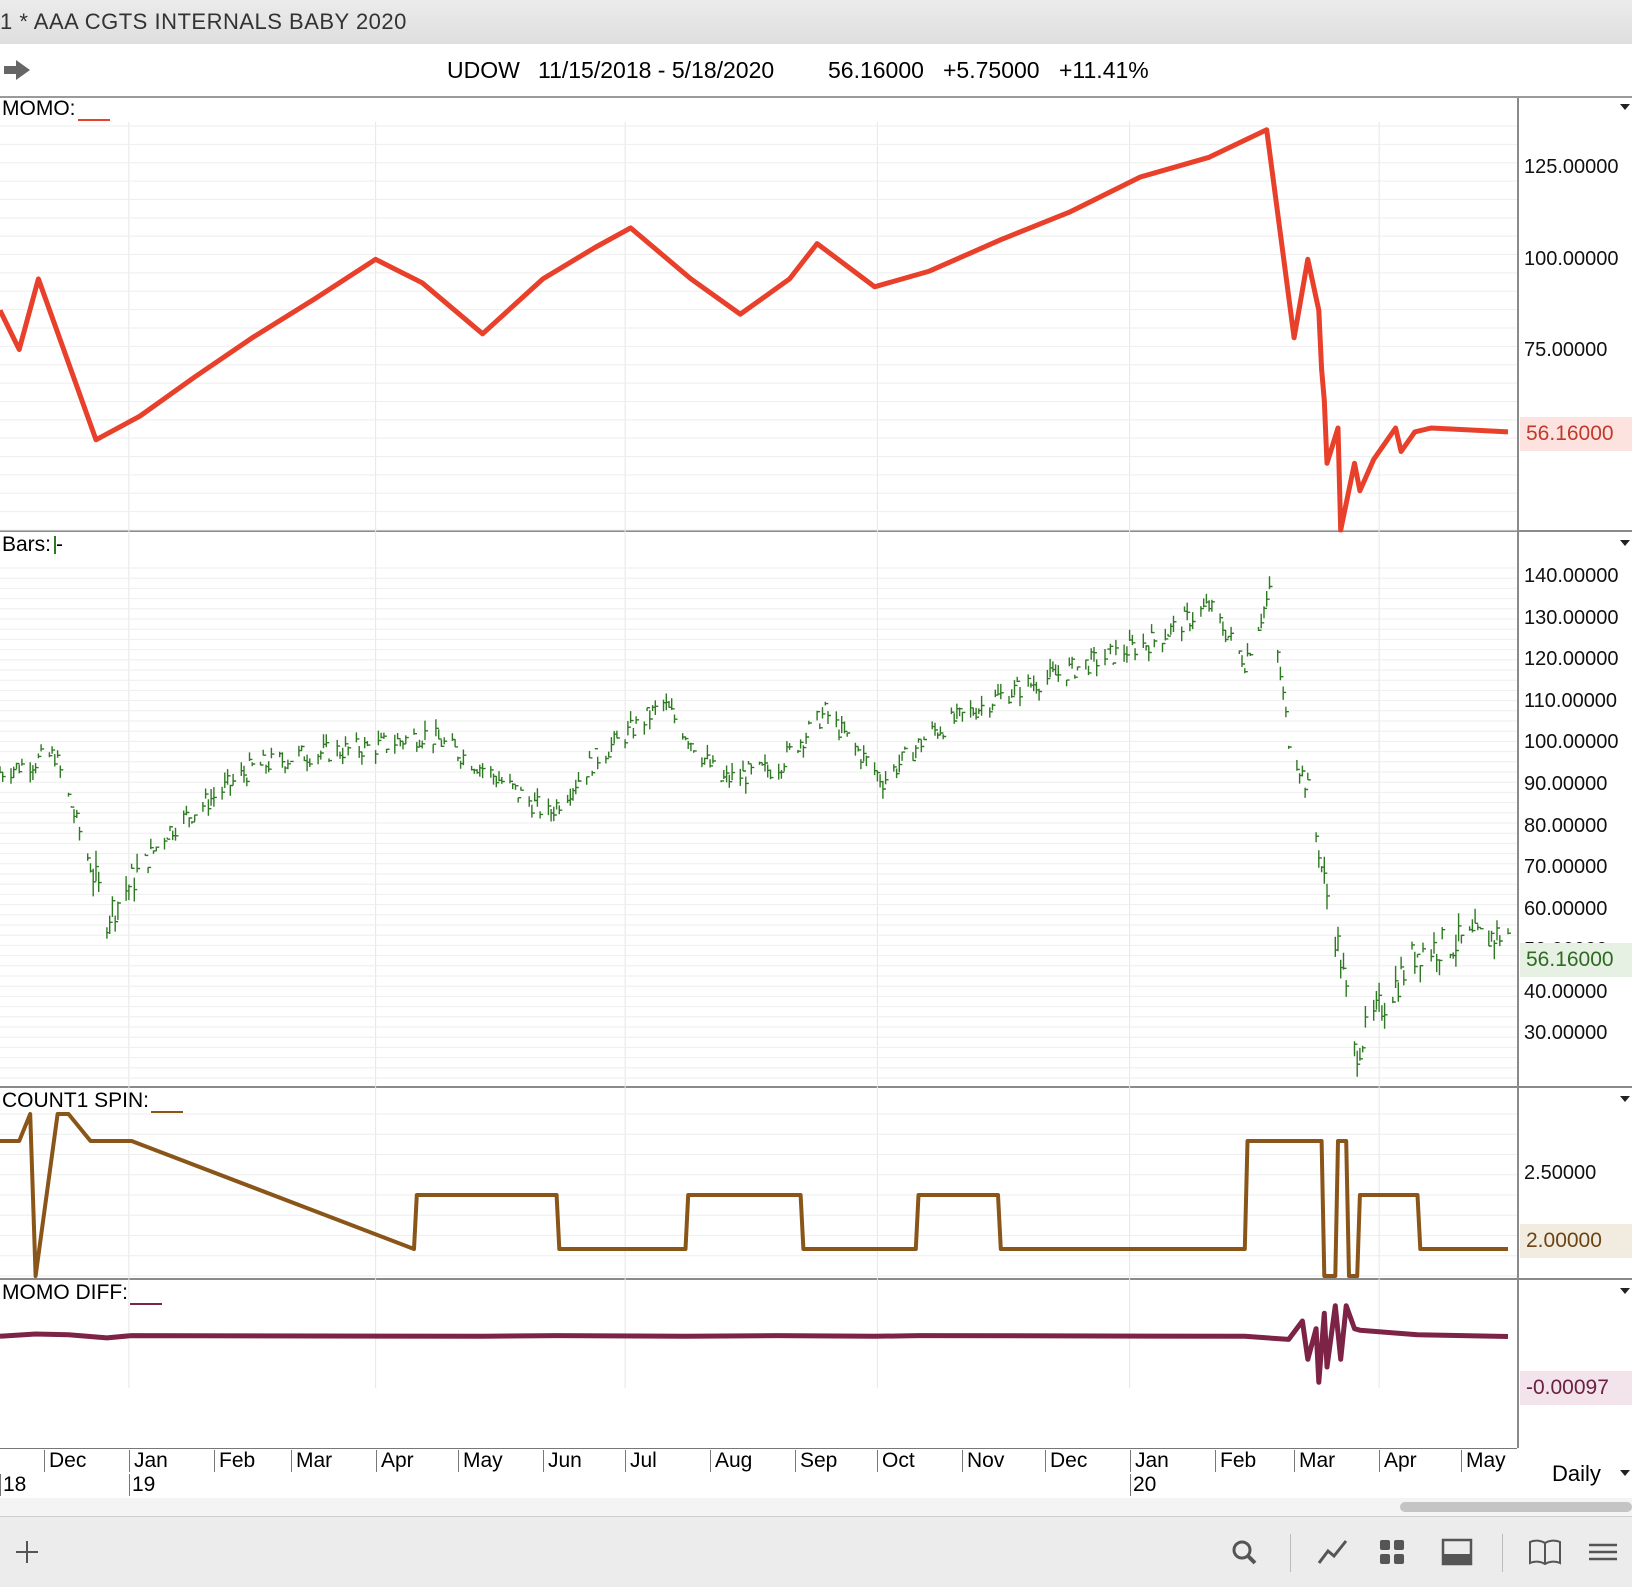  I want to click on price-change: +5.75000, so click(991, 70).